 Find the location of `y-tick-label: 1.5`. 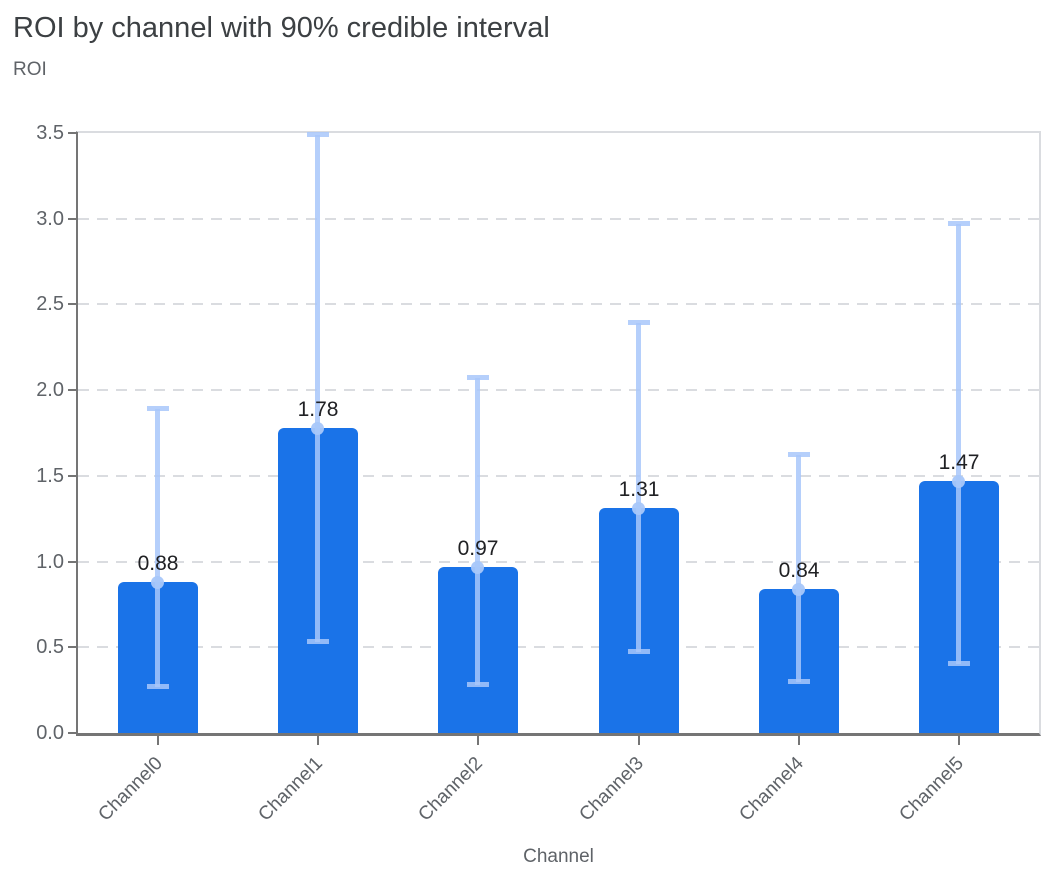

y-tick-label: 1.5 is located at coordinates (50, 475).